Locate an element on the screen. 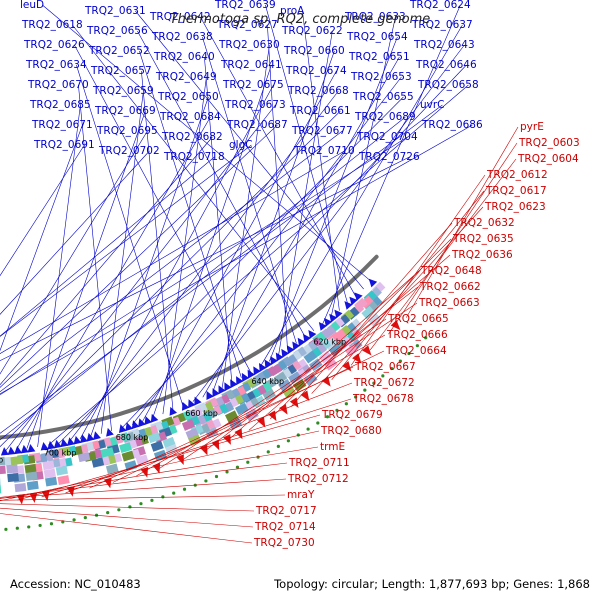  reverse-label-13: TRQ2_0666 is located at coordinates (417, 335).